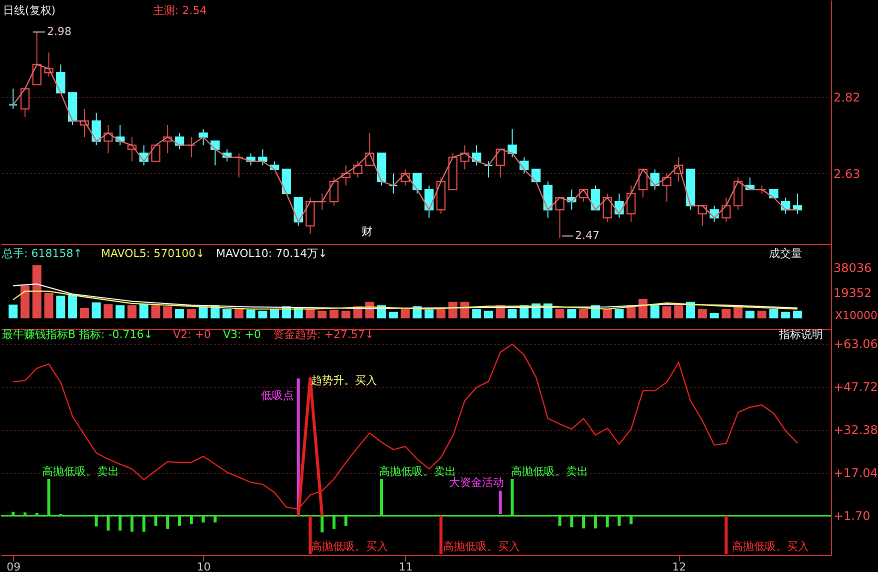  I want to click on annotation: 财, so click(367, 231).